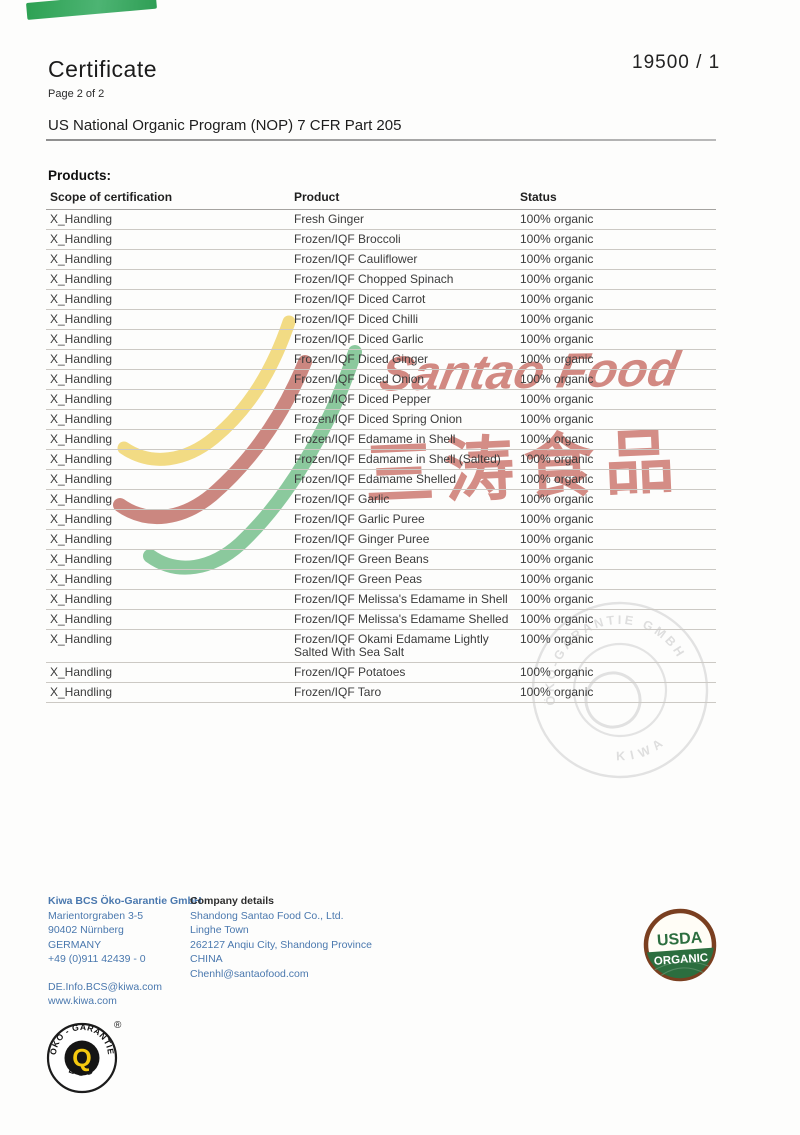  Describe the element at coordinates (125, 901) in the screenshot. I see `certifier-name: Kiwa BCS Öko-Garantie GmbH` at that location.